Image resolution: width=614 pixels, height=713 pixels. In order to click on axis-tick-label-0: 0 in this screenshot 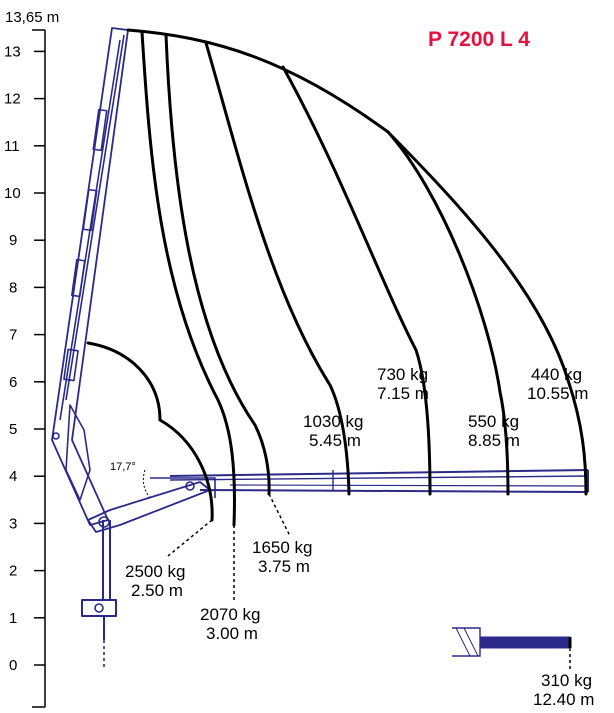, I will do `click(13, 665)`.